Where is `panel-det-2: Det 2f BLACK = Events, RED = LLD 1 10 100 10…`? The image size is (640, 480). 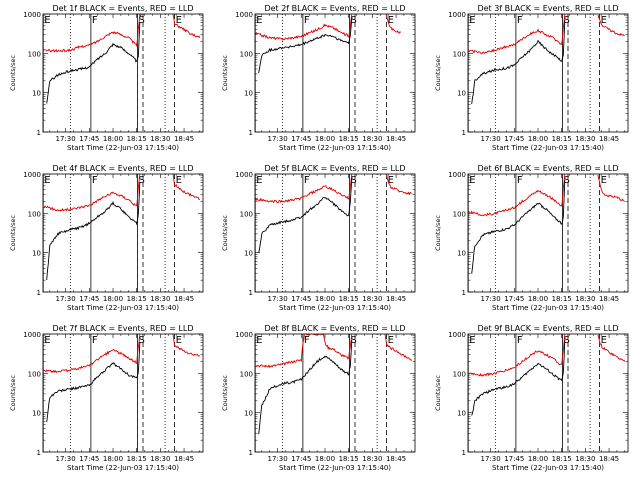
panel-det-2: Det 2f BLACK = Events, RED = LLD 1 10 100 10… is located at coordinates (318, 78).